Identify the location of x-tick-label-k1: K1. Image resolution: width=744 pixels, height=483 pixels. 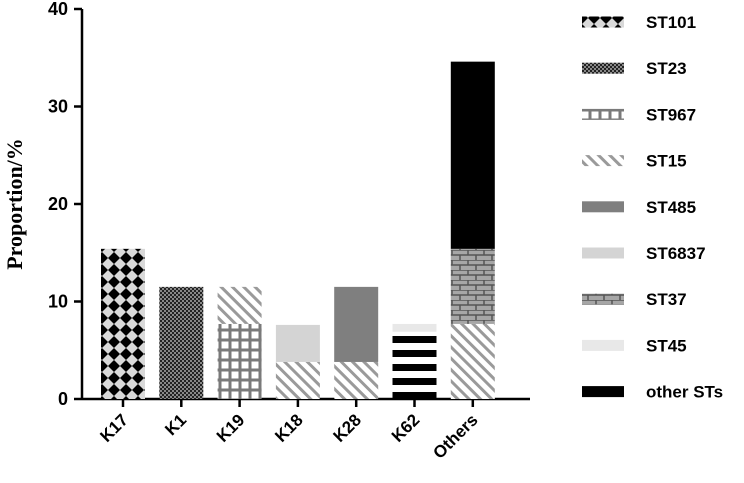
(175, 424).